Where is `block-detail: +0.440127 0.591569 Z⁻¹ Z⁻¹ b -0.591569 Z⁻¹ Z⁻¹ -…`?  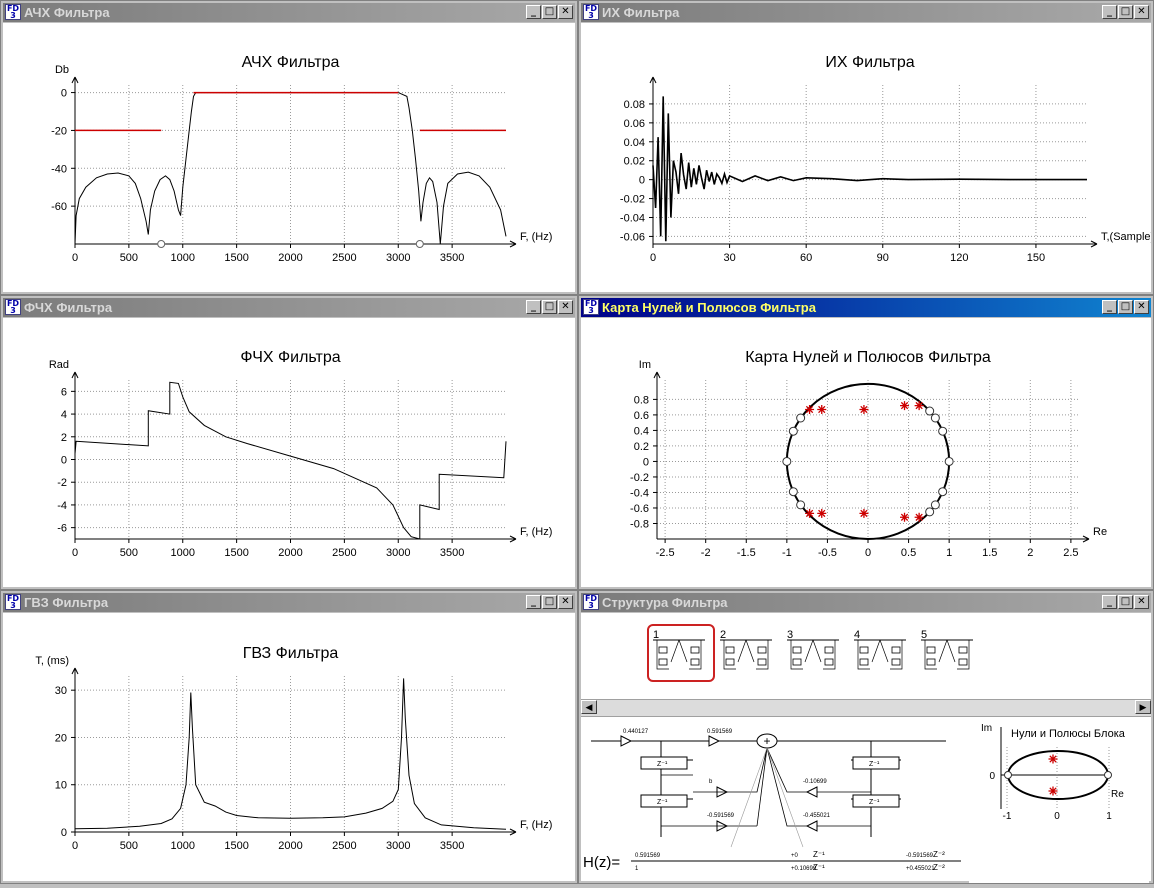 block-detail: +0.440127 0.591569 Z⁻¹ Z⁻¹ b -0.591569 Z⁻¹ Z⁻¹ -… is located at coordinates (866, 800).